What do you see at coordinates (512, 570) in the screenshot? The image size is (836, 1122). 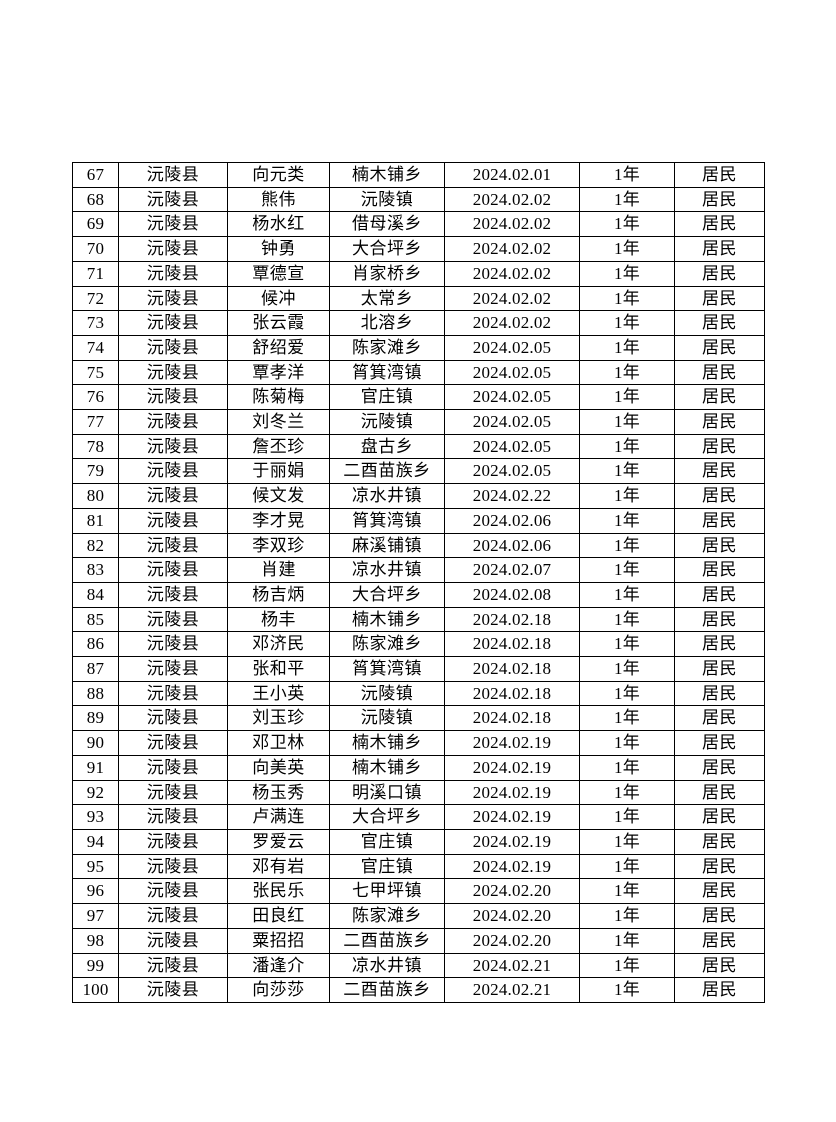 I see `cell-date: 2024.02.07` at bounding box center [512, 570].